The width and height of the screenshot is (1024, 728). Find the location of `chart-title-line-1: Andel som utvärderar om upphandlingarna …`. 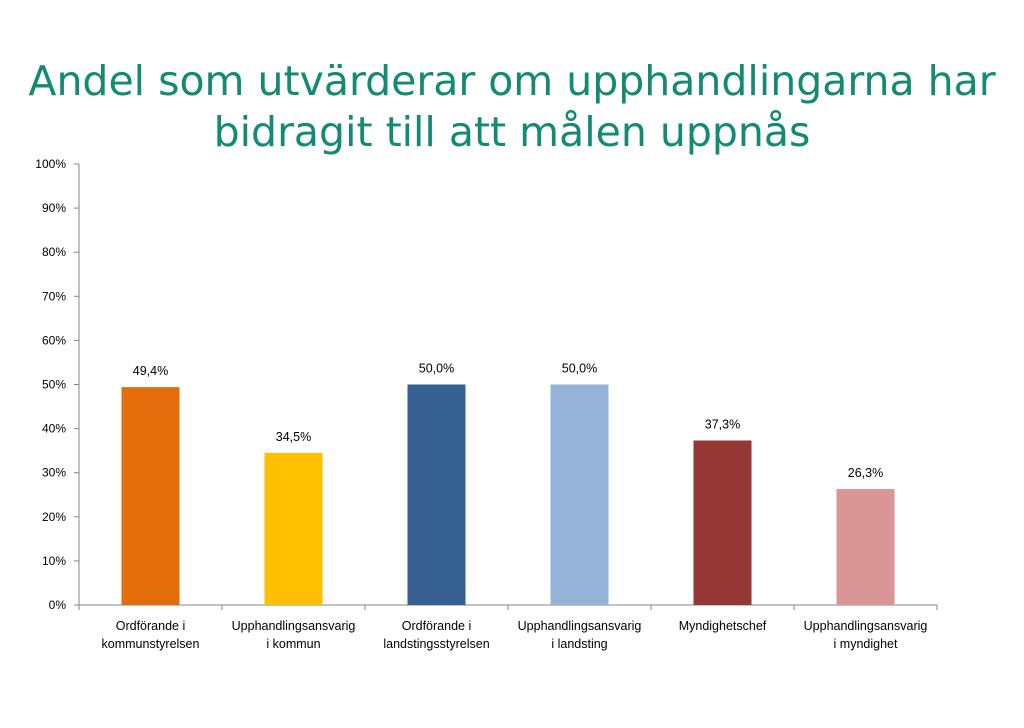

chart-title-line-1: Andel som utvärderar om upphandlingarna … is located at coordinates (512, 81).